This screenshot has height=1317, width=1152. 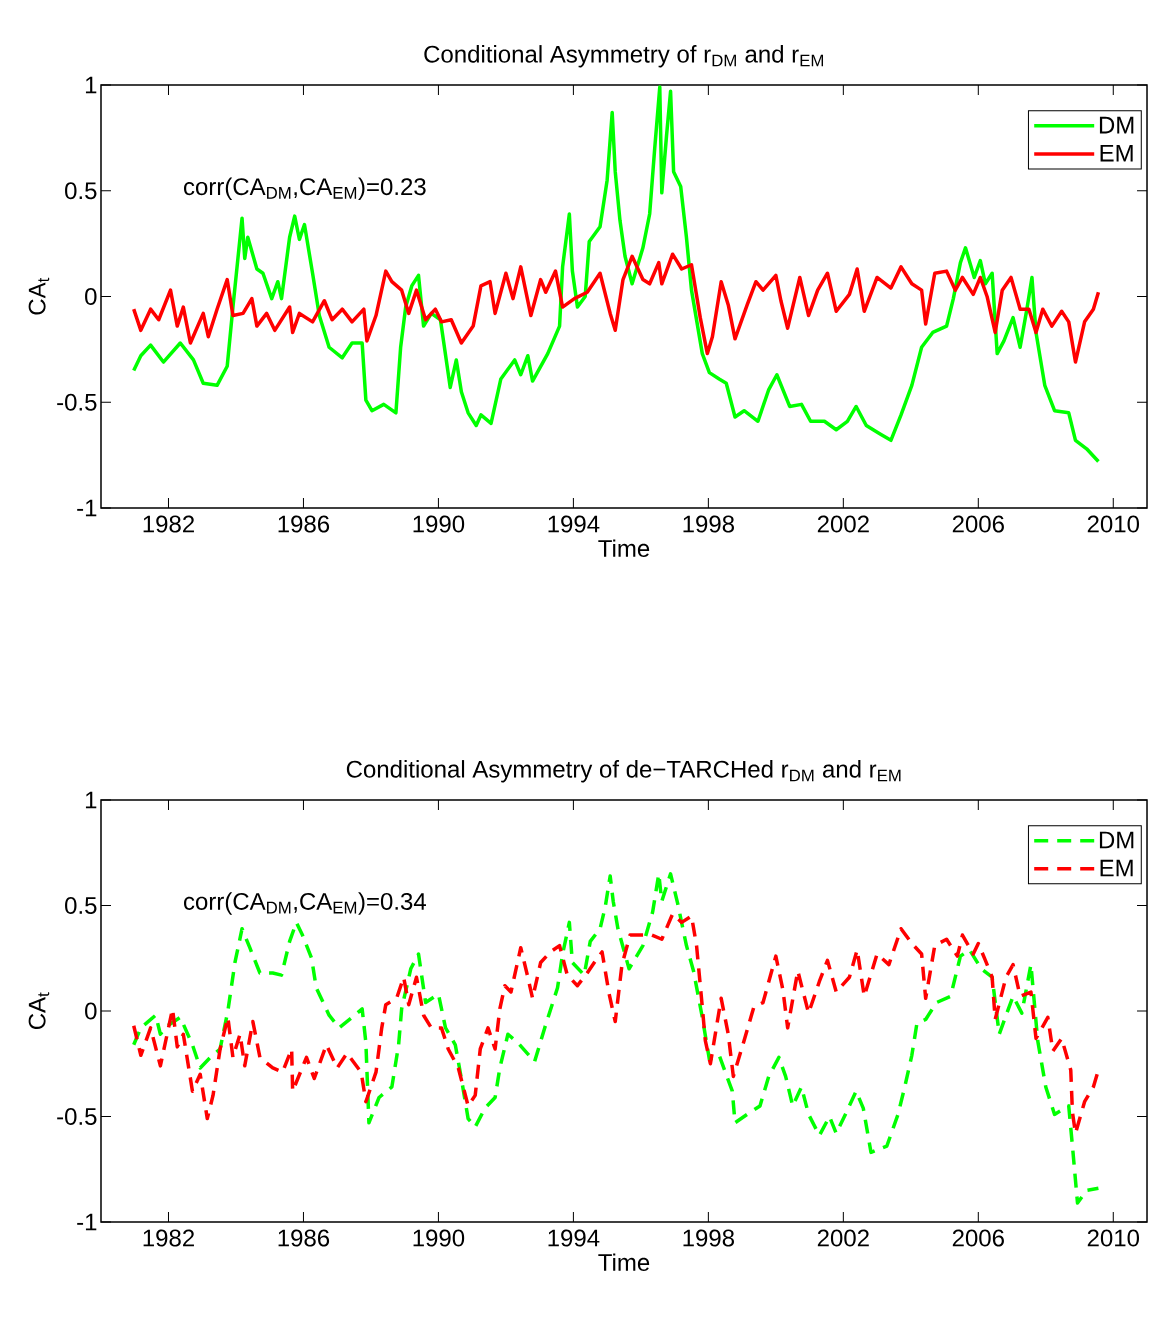 What do you see at coordinates (623, 771) in the screenshot?
I see `chart-title: Conditional Asymmetry of de−TARCHed r$_{DM}$ and r$_{EM}$` at bounding box center [623, 771].